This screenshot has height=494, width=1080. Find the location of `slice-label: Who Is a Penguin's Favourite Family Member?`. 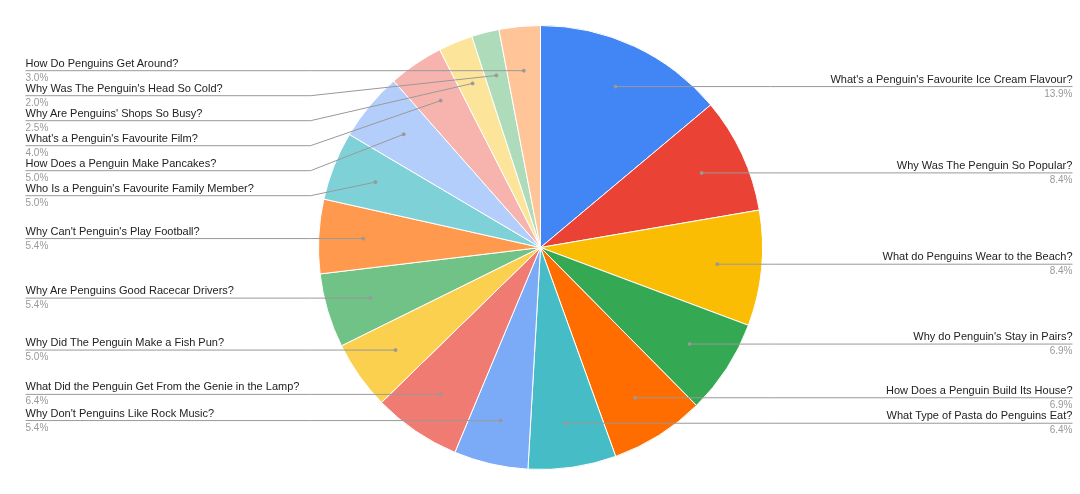

slice-label: Who Is a Penguin's Favourite Family Member? is located at coordinates (139, 187).